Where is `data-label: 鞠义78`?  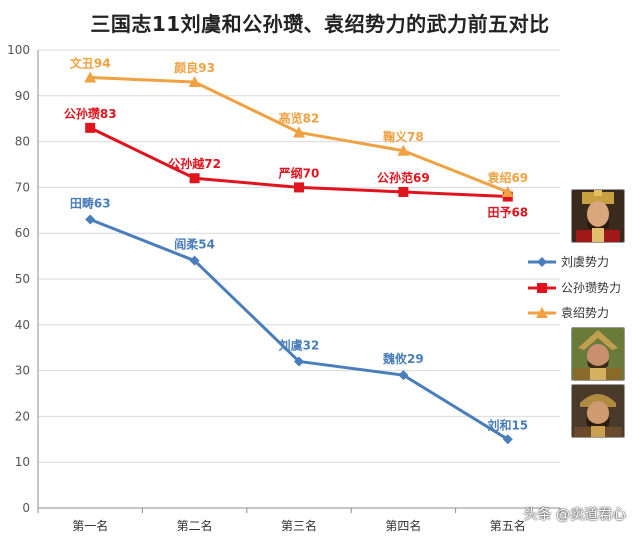 data-label: 鞠义78 is located at coordinates (403, 136).